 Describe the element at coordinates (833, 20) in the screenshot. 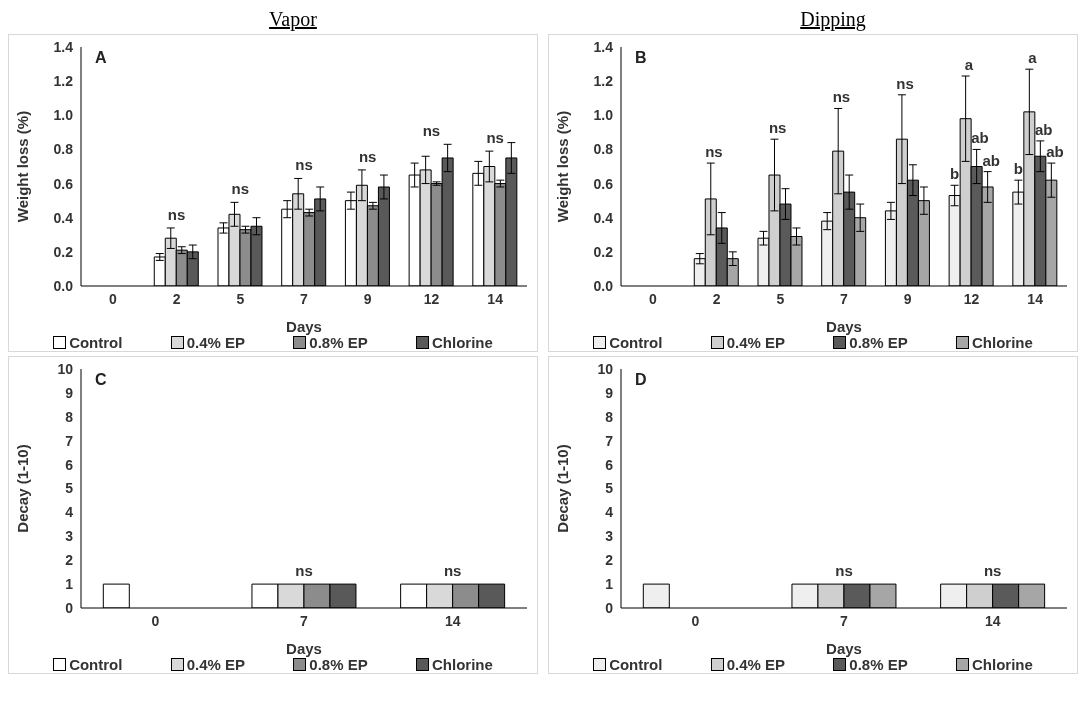

I see `chart-title: Dipping` at that location.